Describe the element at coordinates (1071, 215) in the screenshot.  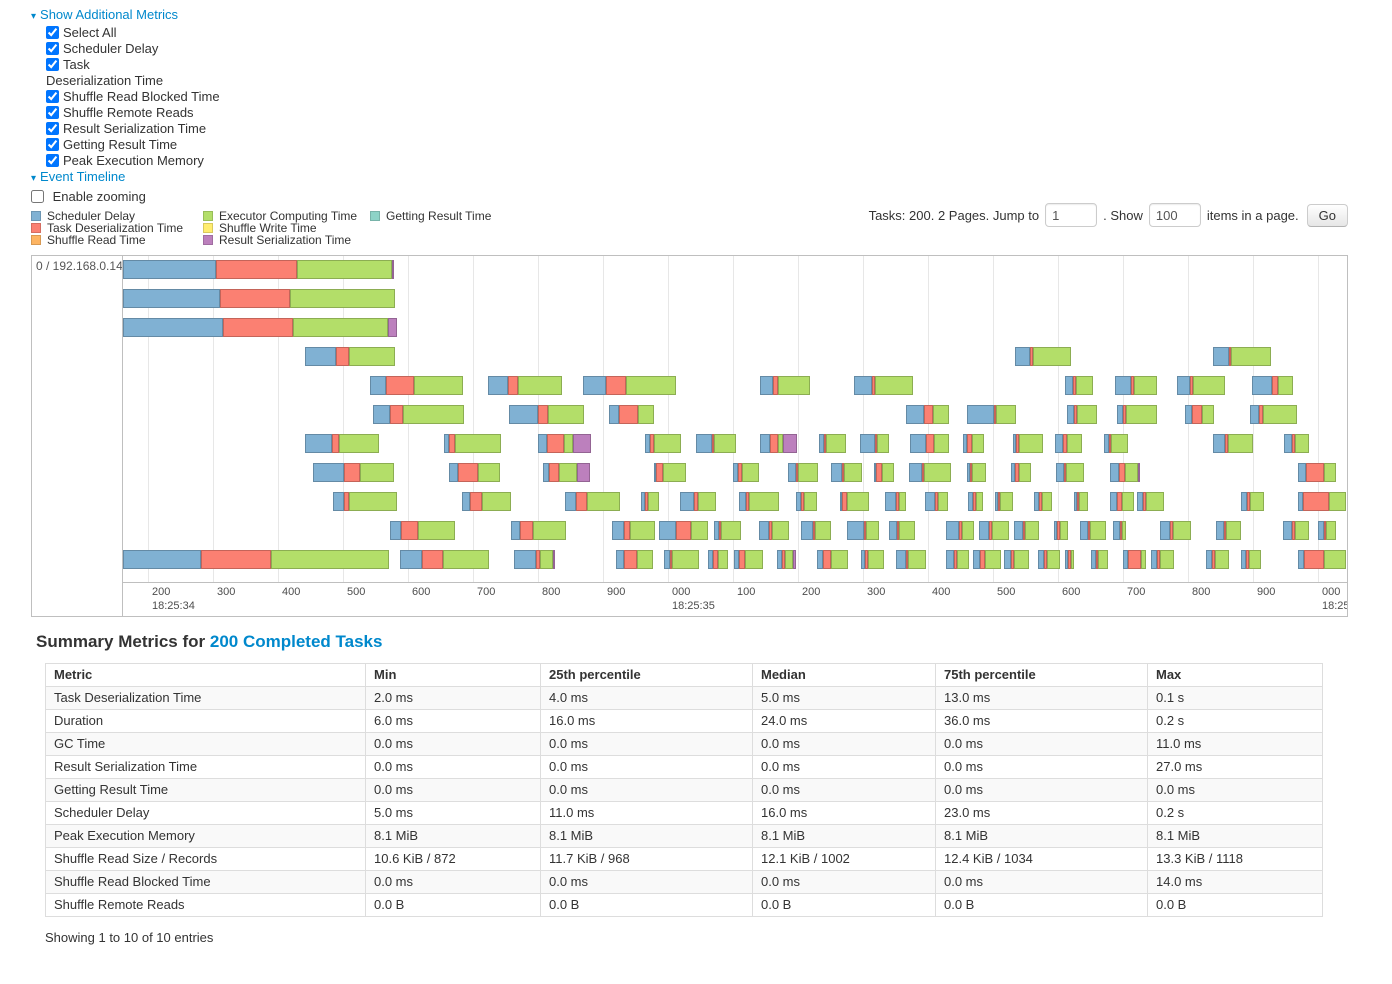
I see `jump-to-page-input` at that location.